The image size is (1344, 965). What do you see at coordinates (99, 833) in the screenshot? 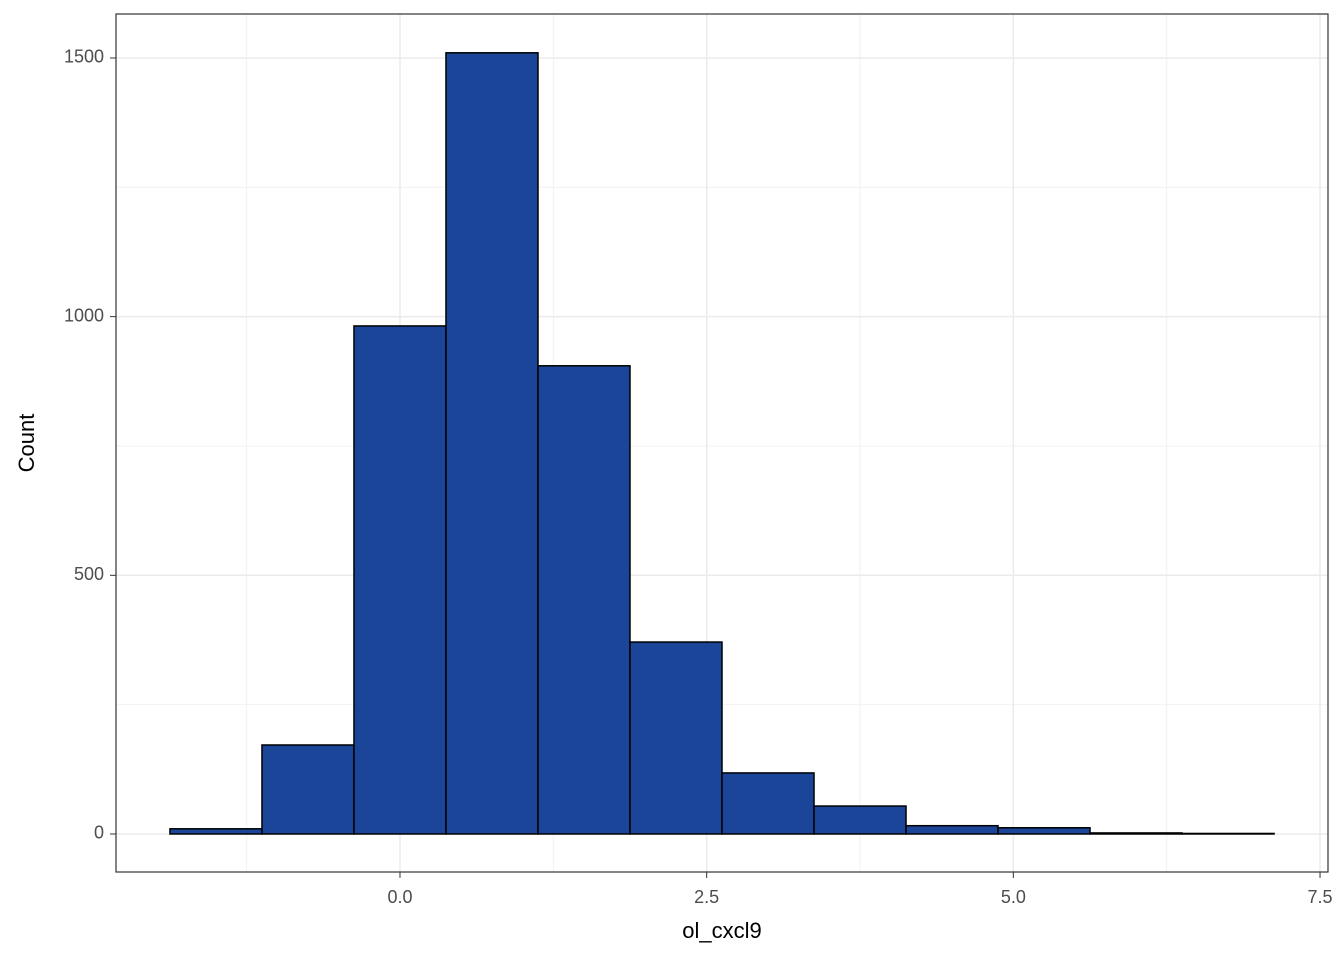
I see `y-tick-label: 0` at bounding box center [99, 833].